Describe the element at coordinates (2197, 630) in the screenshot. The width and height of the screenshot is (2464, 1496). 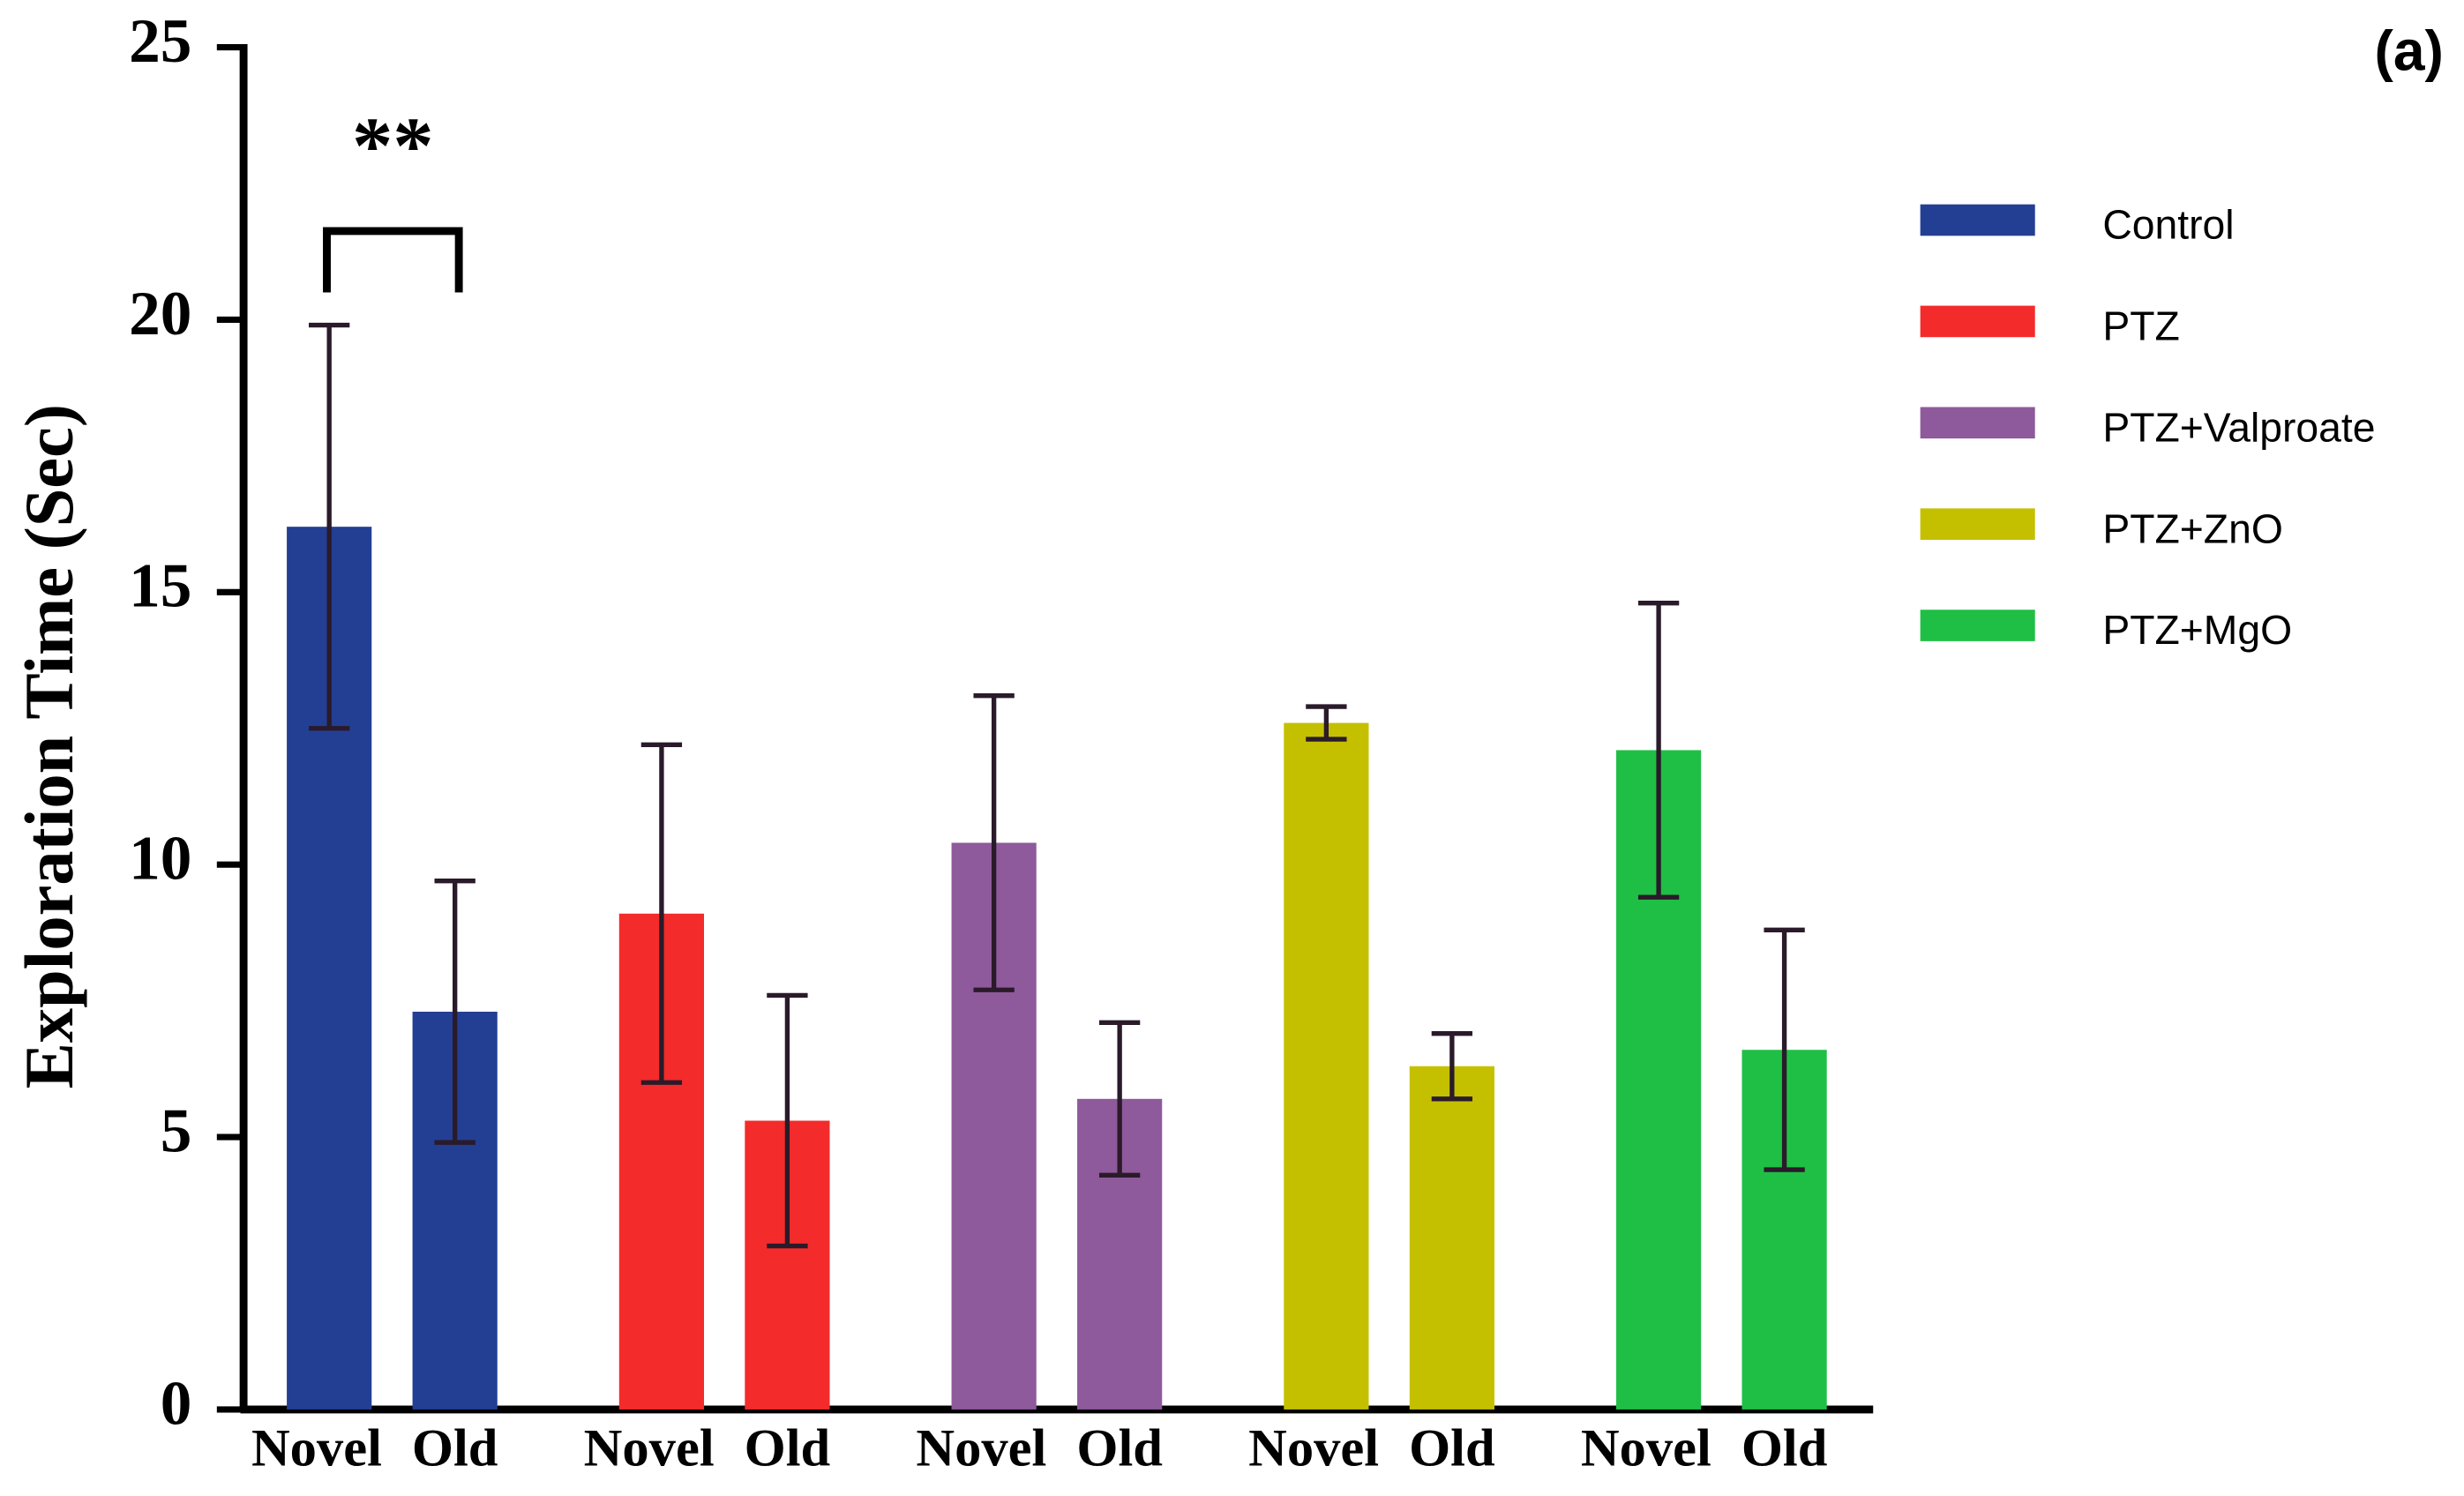
I see `legend-label: PTZ+MgO` at that location.